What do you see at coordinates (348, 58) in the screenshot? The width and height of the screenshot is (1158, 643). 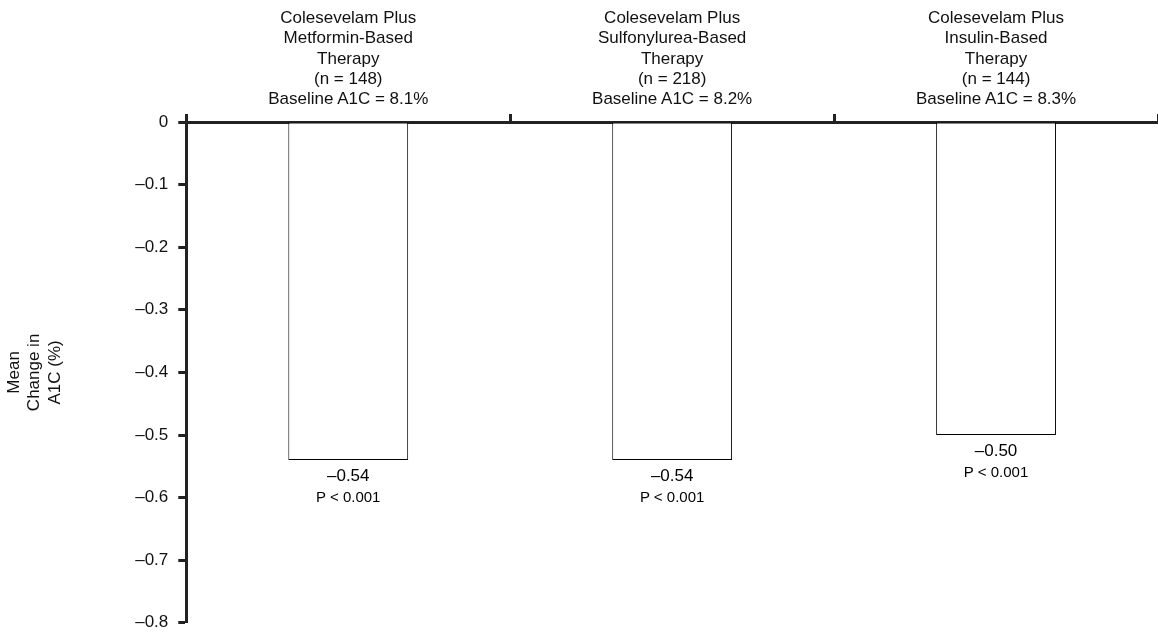 I see `x-tick-label: Colesevelam Plus Metformin-Based Therapy (n = 148) Baseline A1C = 8.1%` at bounding box center [348, 58].